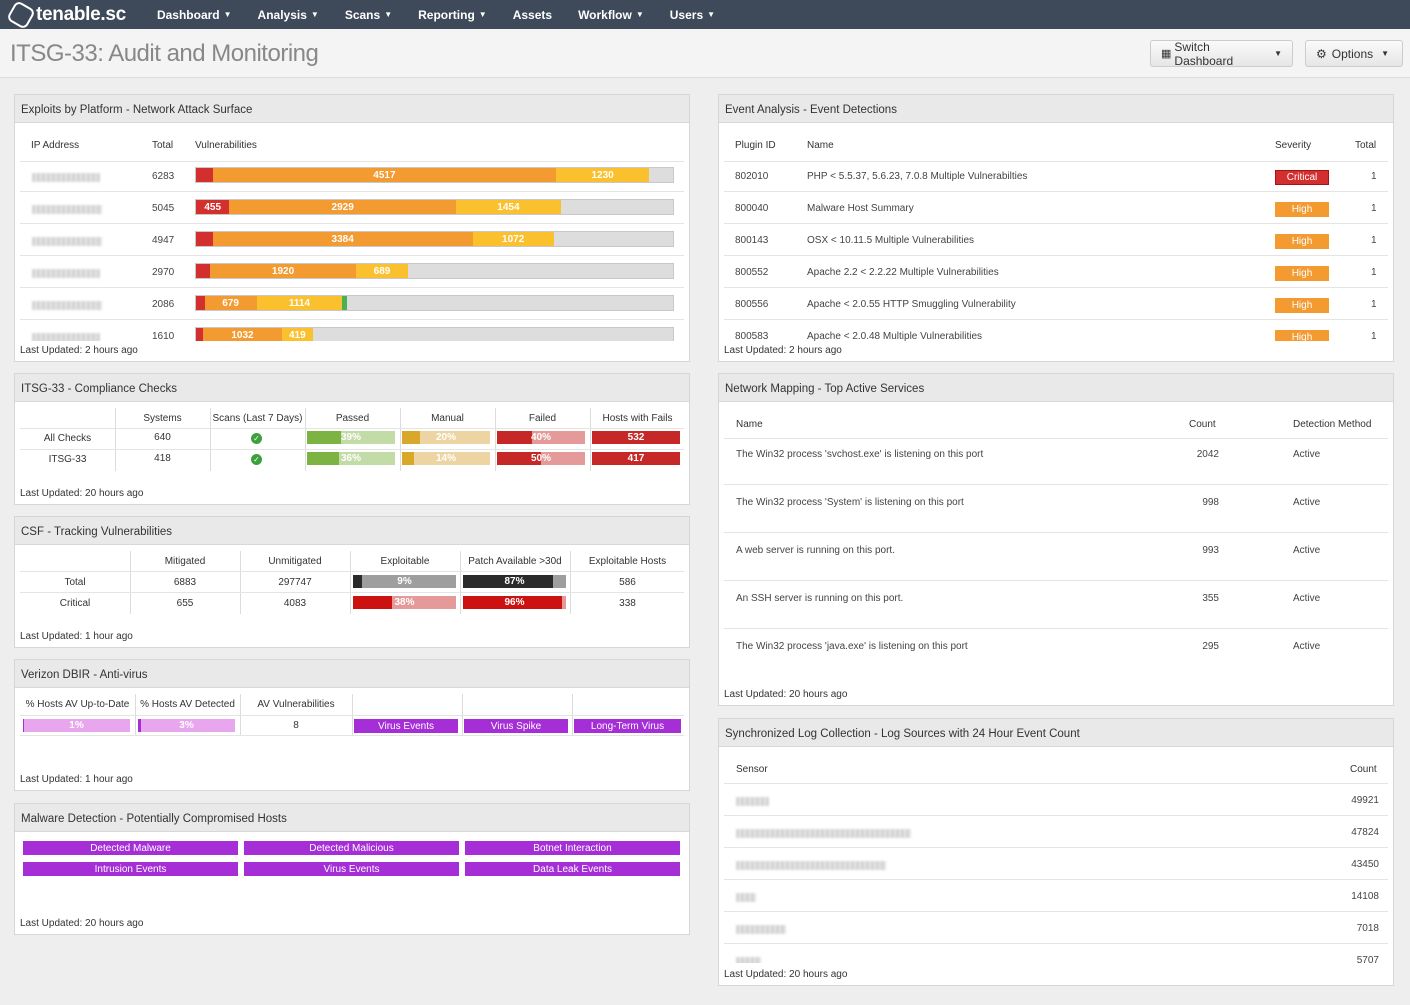 The width and height of the screenshot is (1410, 1005). Describe the element at coordinates (1202, 424) in the screenshot. I see `col-header-count: Count` at that location.